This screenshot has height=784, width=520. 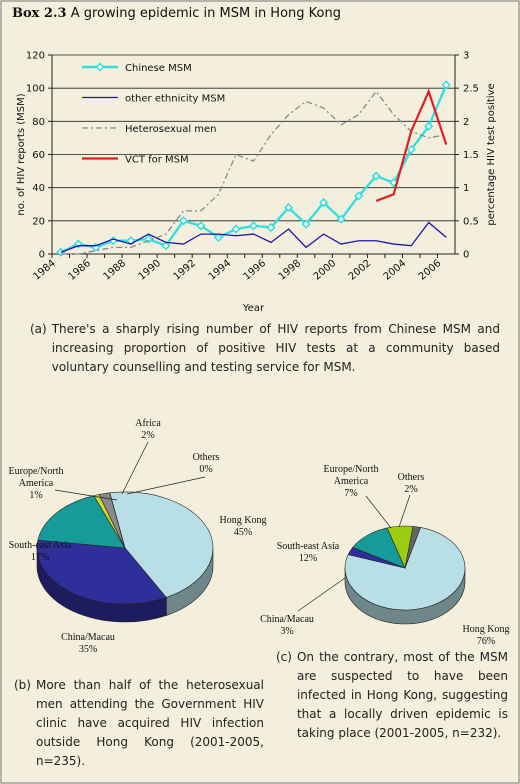 What do you see at coordinates (308, 553) in the screenshot?
I see `pie-label: South-east Asia 12%` at bounding box center [308, 553].